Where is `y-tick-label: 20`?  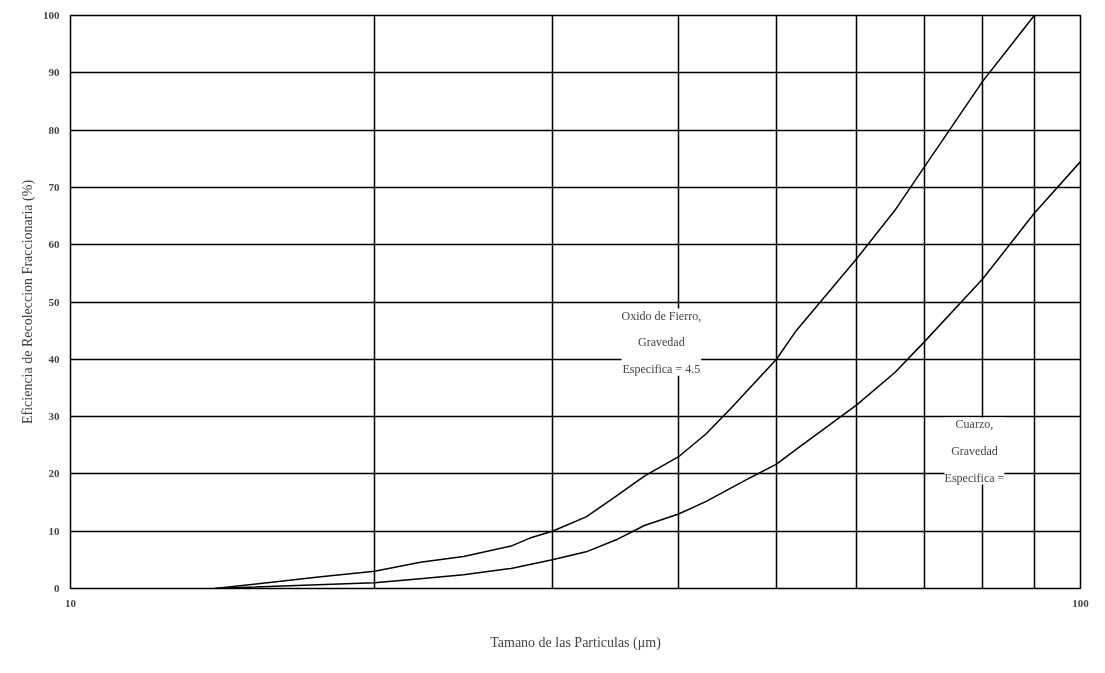
y-tick-label: 20 is located at coordinates (54, 473).